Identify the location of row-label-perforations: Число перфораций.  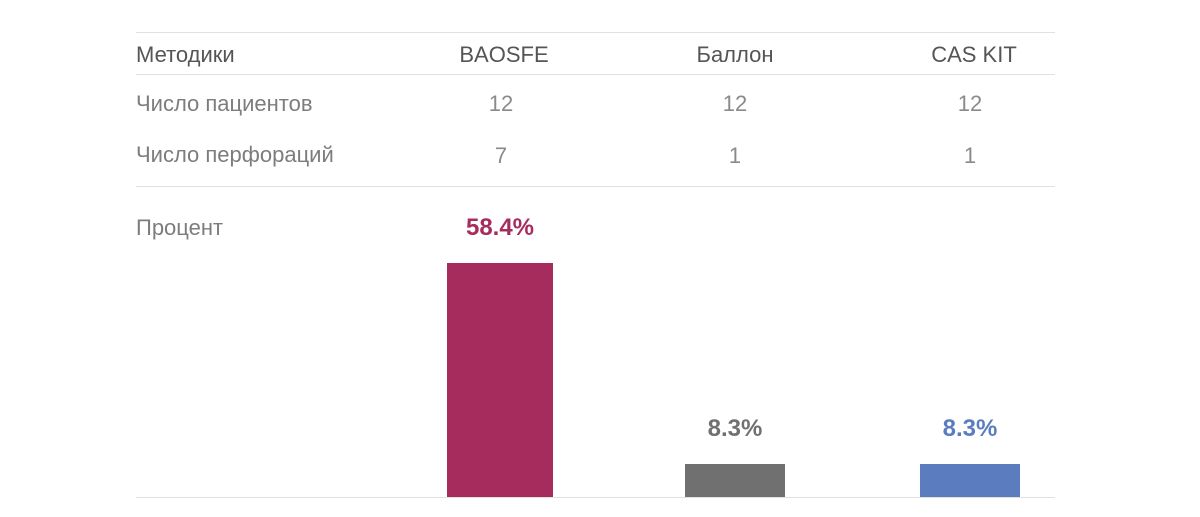
(235, 154).